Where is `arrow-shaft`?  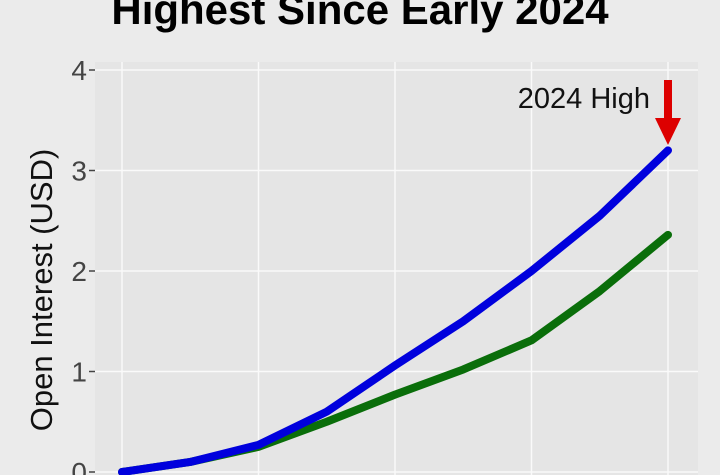 arrow-shaft is located at coordinates (668, 100).